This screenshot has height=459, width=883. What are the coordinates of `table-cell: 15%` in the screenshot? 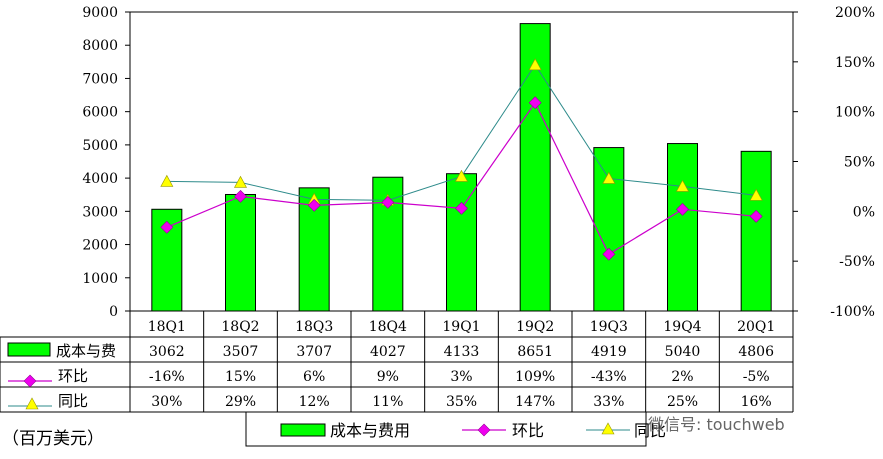 It's located at (240, 377).